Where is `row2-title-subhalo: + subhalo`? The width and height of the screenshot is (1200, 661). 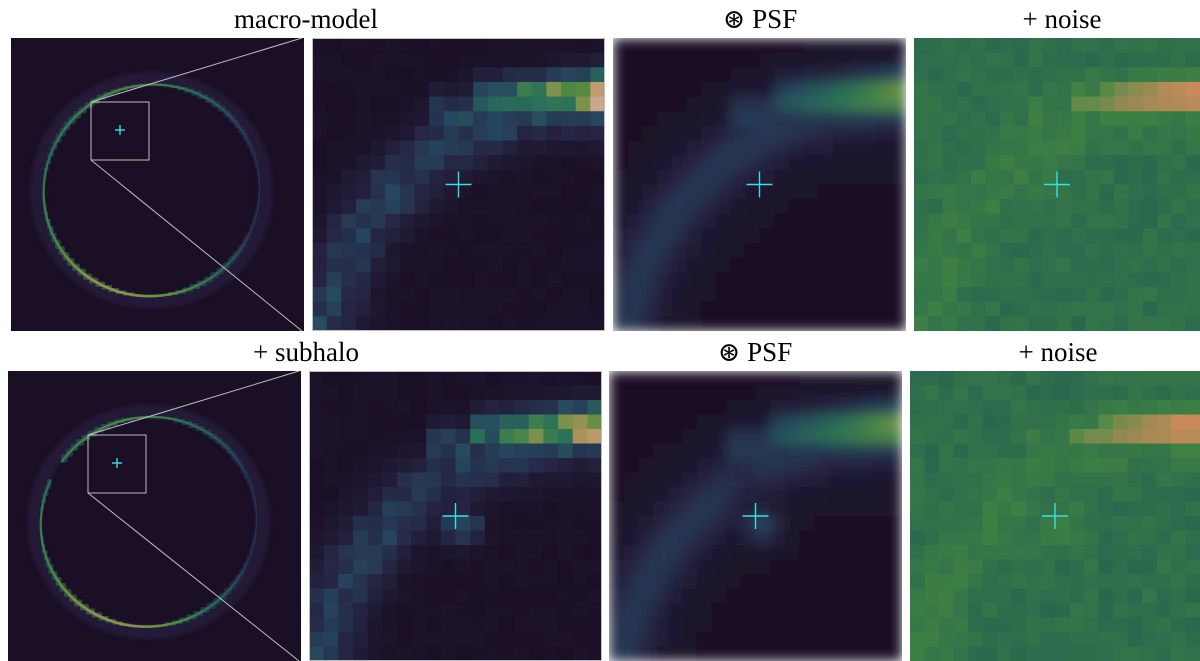 row2-title-subhalo: + subhalo is located at coordinates (306, 352).